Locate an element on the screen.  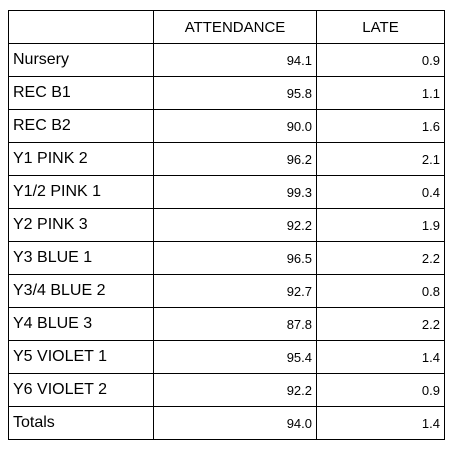
table-row: REC B2 90.0 1.6 is located at coordinates (226, 126).